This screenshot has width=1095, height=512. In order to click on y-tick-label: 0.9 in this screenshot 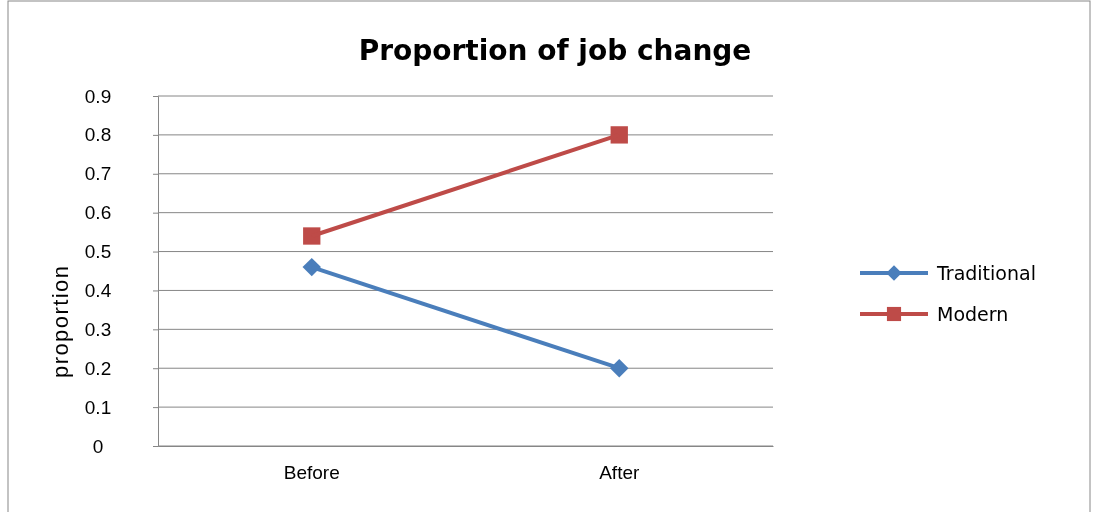, I will do `click(98, 96)`.